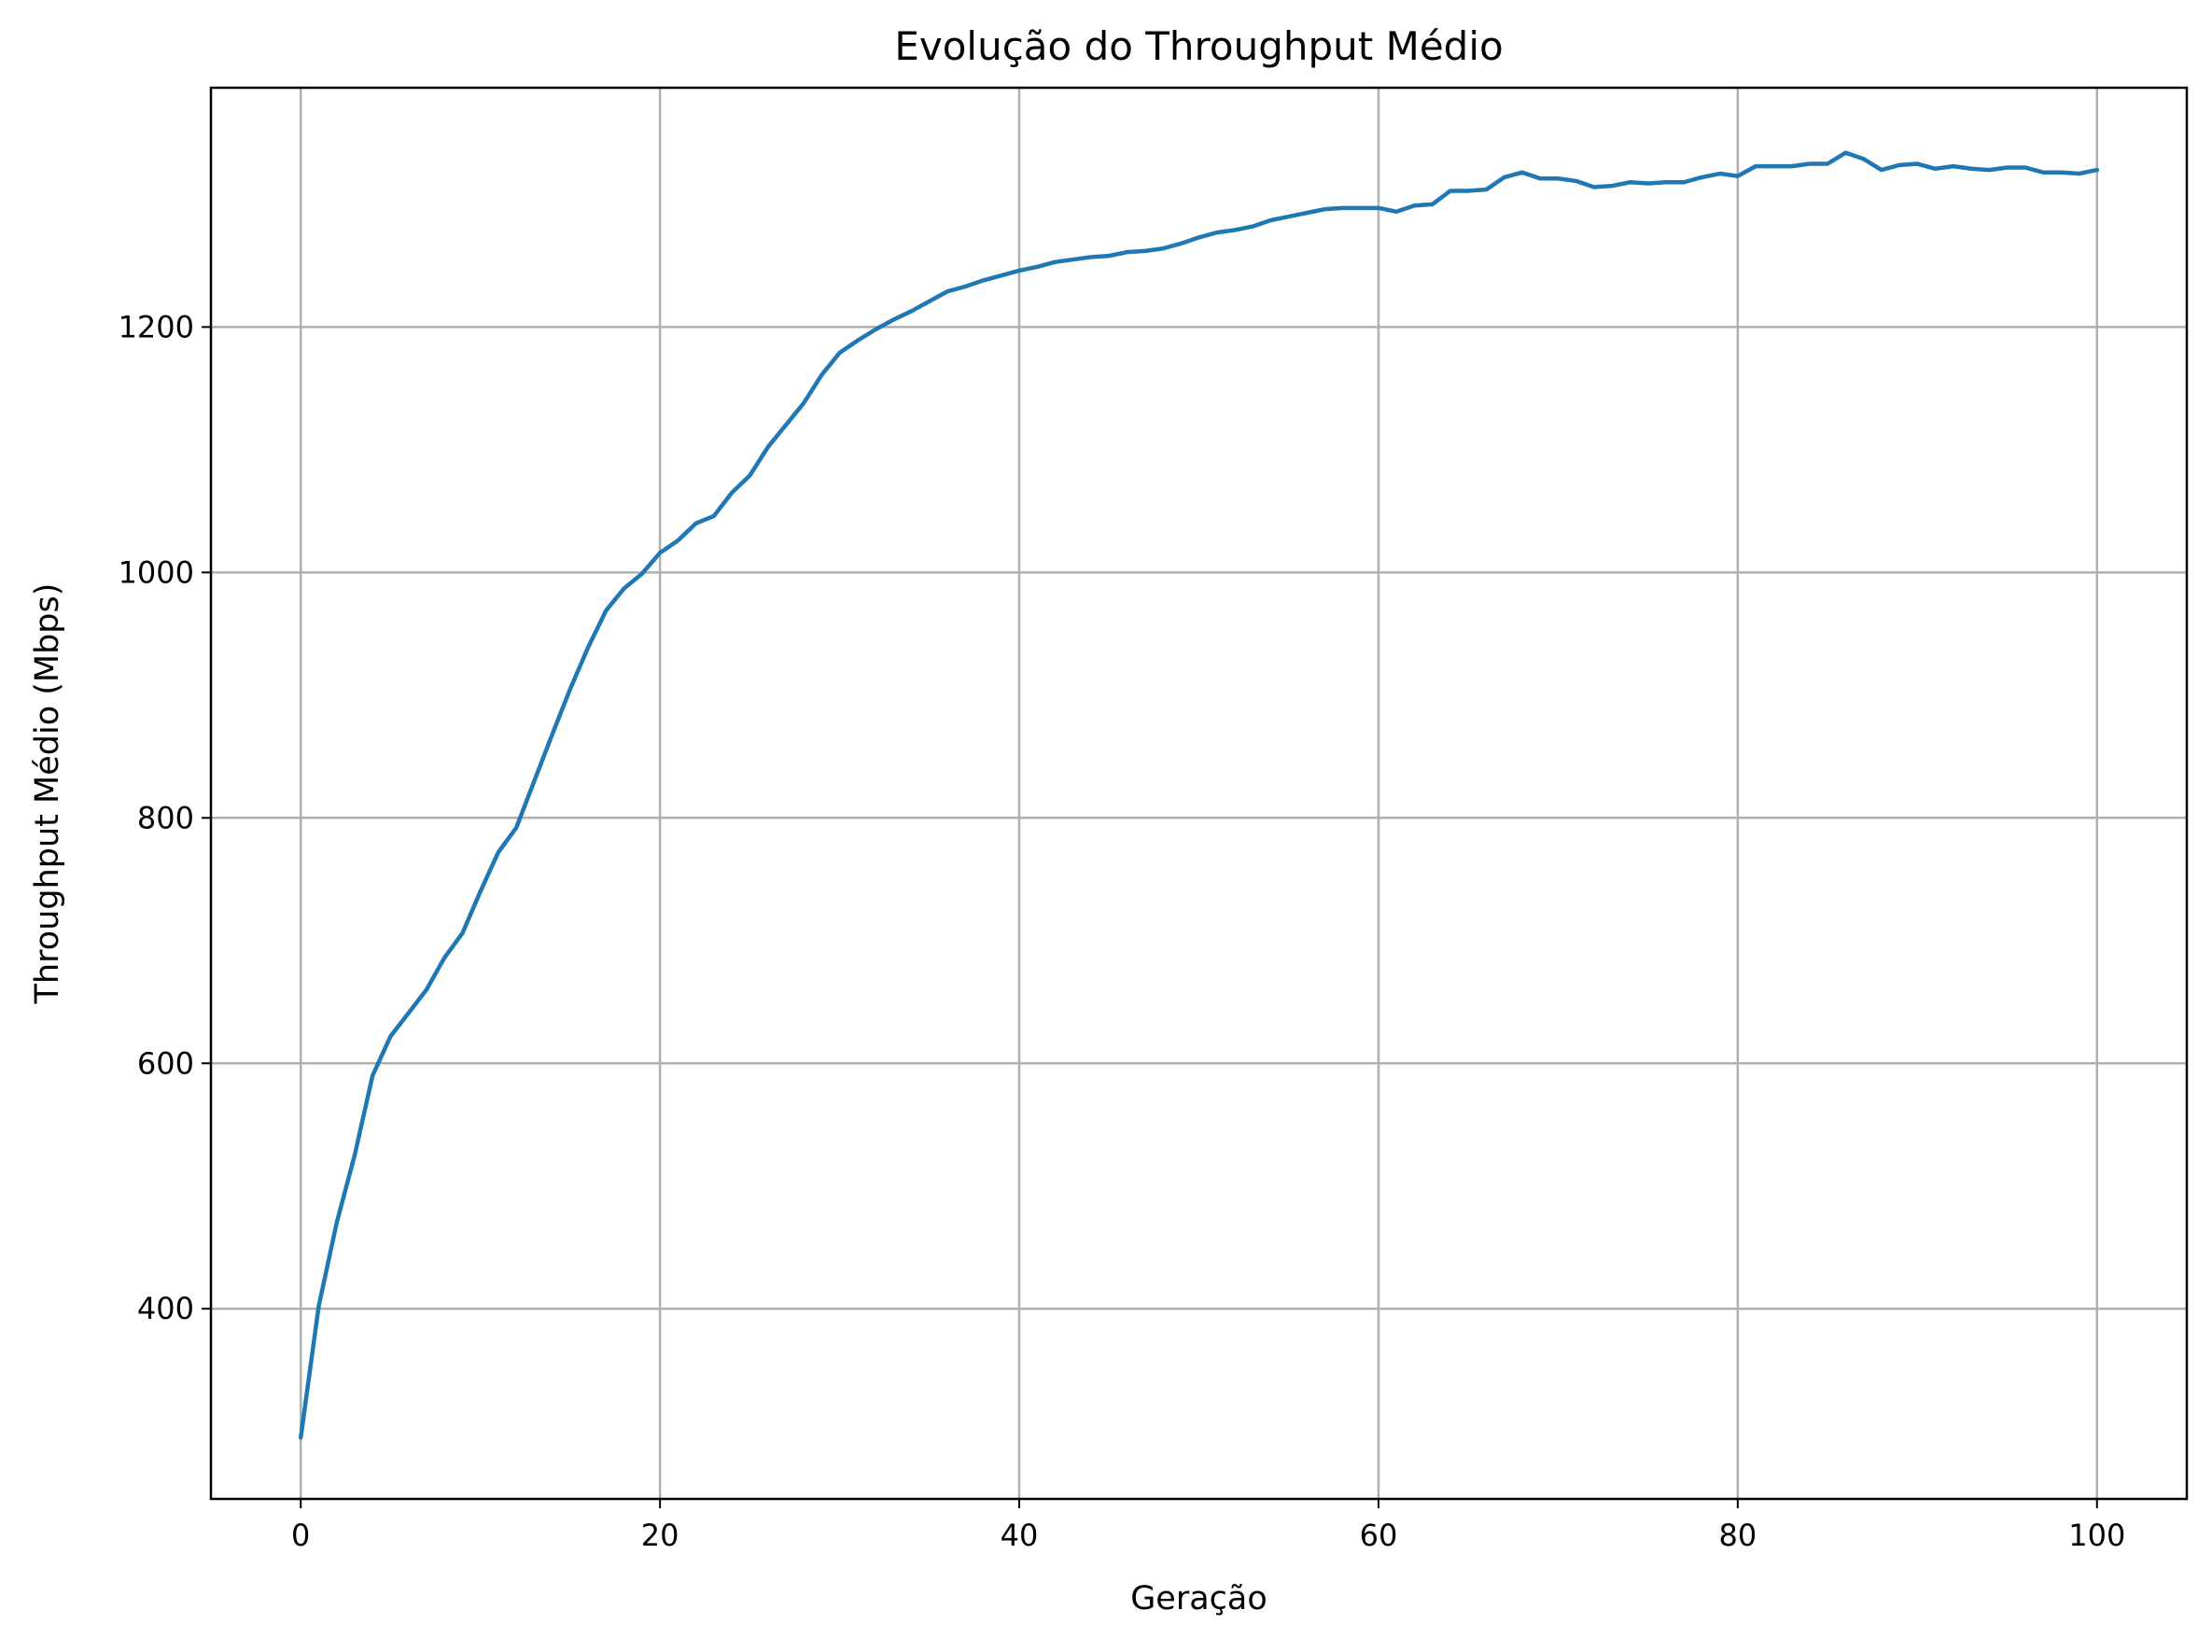  What do you see at coordinates (1020, 1535) in the screenshot?
I see `x-tick-label-40: 40` at bounding box center [1020, 1535].